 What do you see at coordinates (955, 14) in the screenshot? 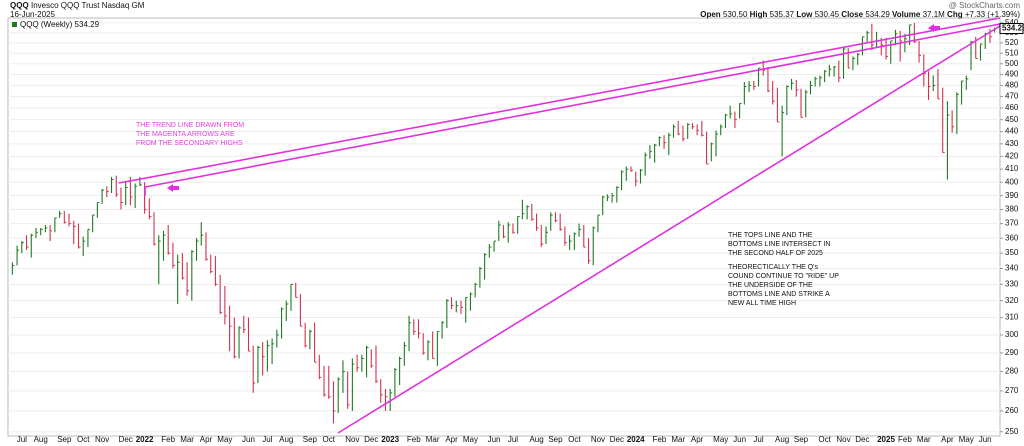
I see `quote-name: Chg` at bounding box center [955, 14].